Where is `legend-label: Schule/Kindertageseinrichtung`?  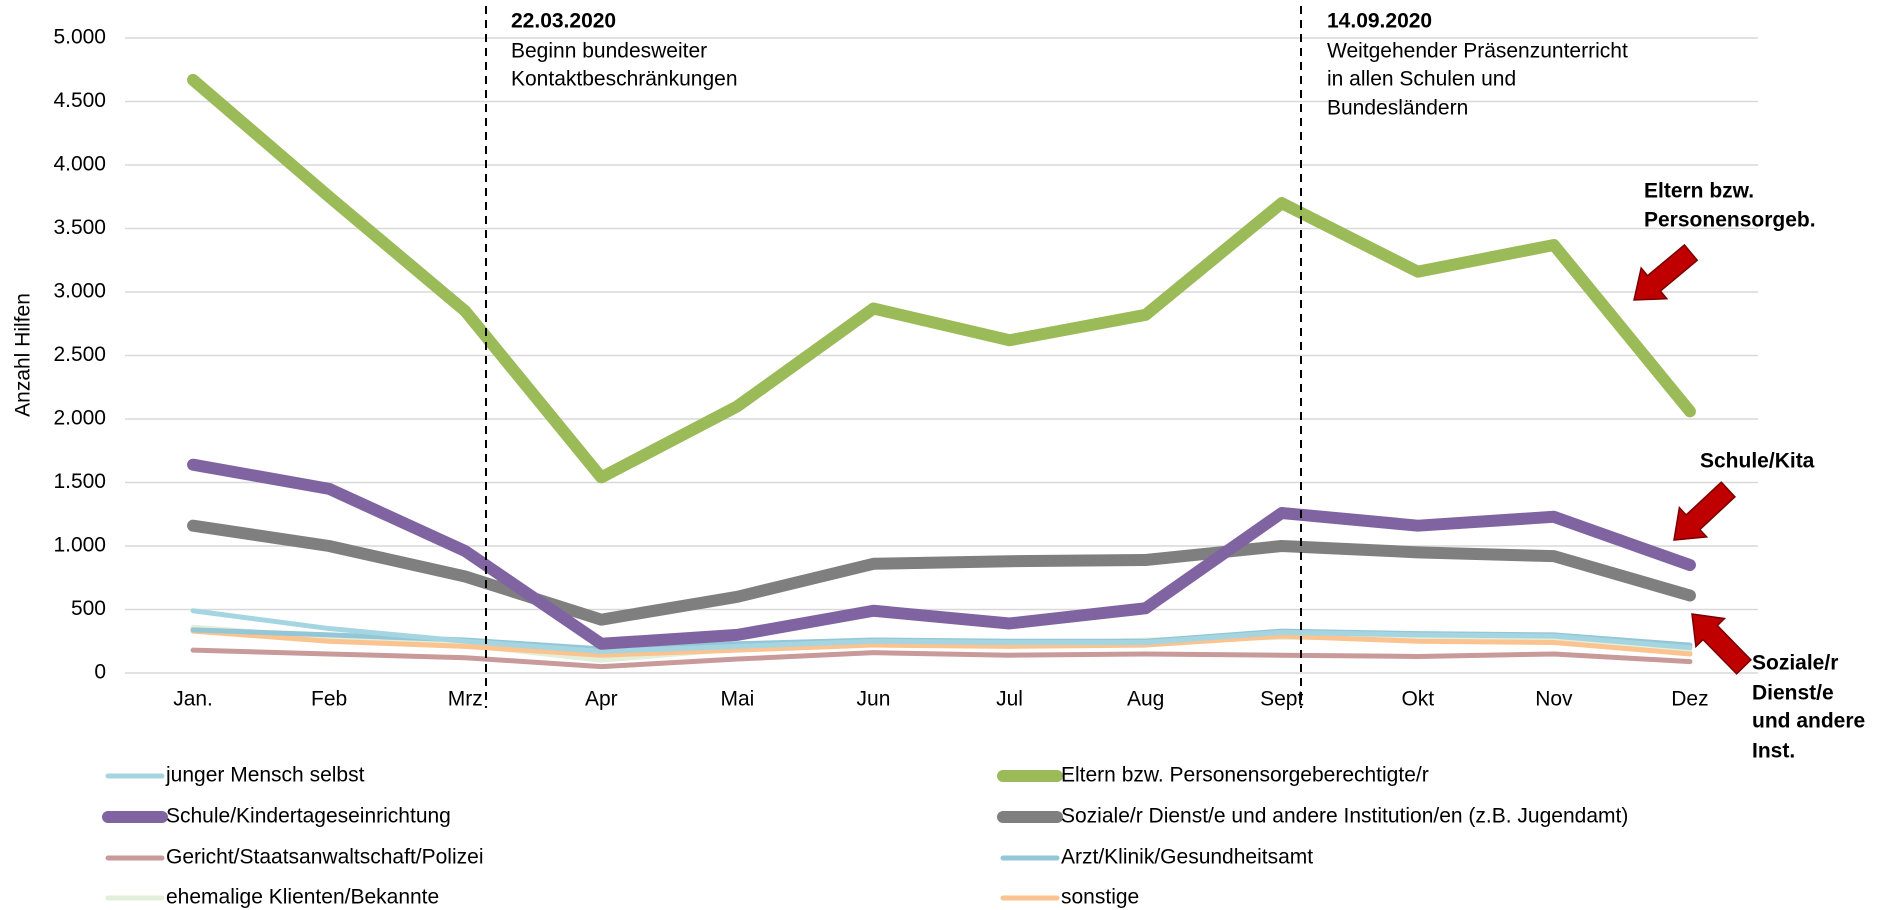 legend-label: Schule/Kindertageseinrichtung is located at coordinates (308, 816).